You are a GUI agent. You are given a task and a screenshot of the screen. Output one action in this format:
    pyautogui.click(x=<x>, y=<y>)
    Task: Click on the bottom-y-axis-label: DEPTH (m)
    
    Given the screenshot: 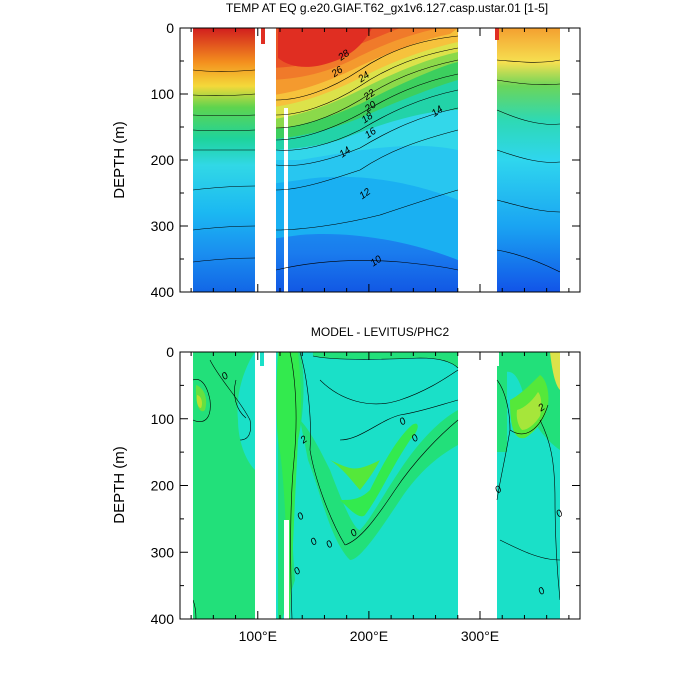 What is the action you would take?
    pyautogui.click(x=119, y=485)
    